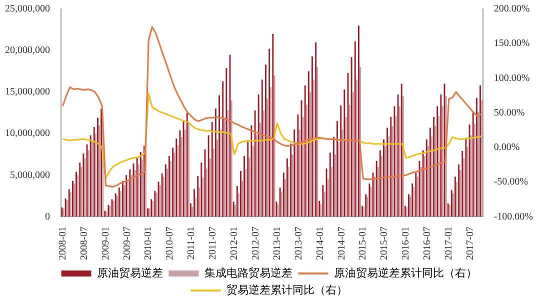  I want to click on x-tick-label: 2013-01, so click(277, 243).